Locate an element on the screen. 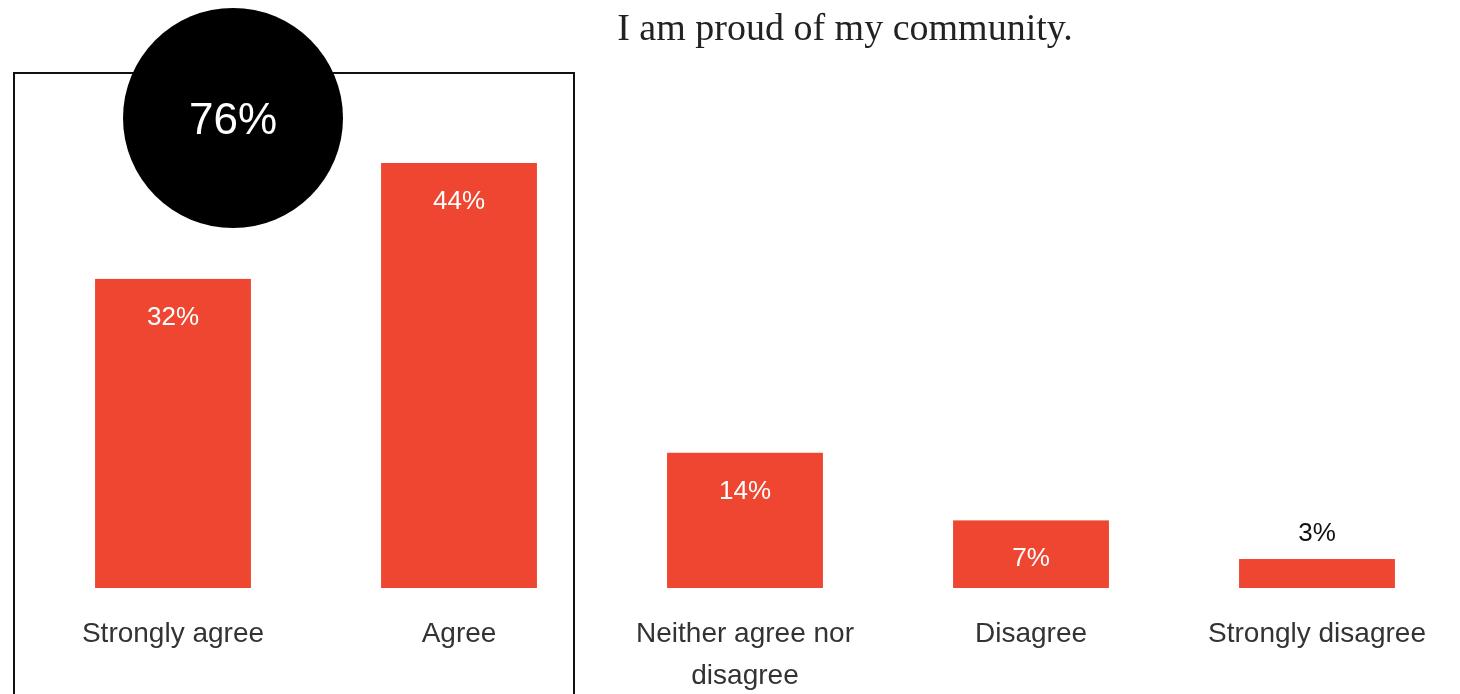  data-label: 14% is located at coordinates (745, 489).